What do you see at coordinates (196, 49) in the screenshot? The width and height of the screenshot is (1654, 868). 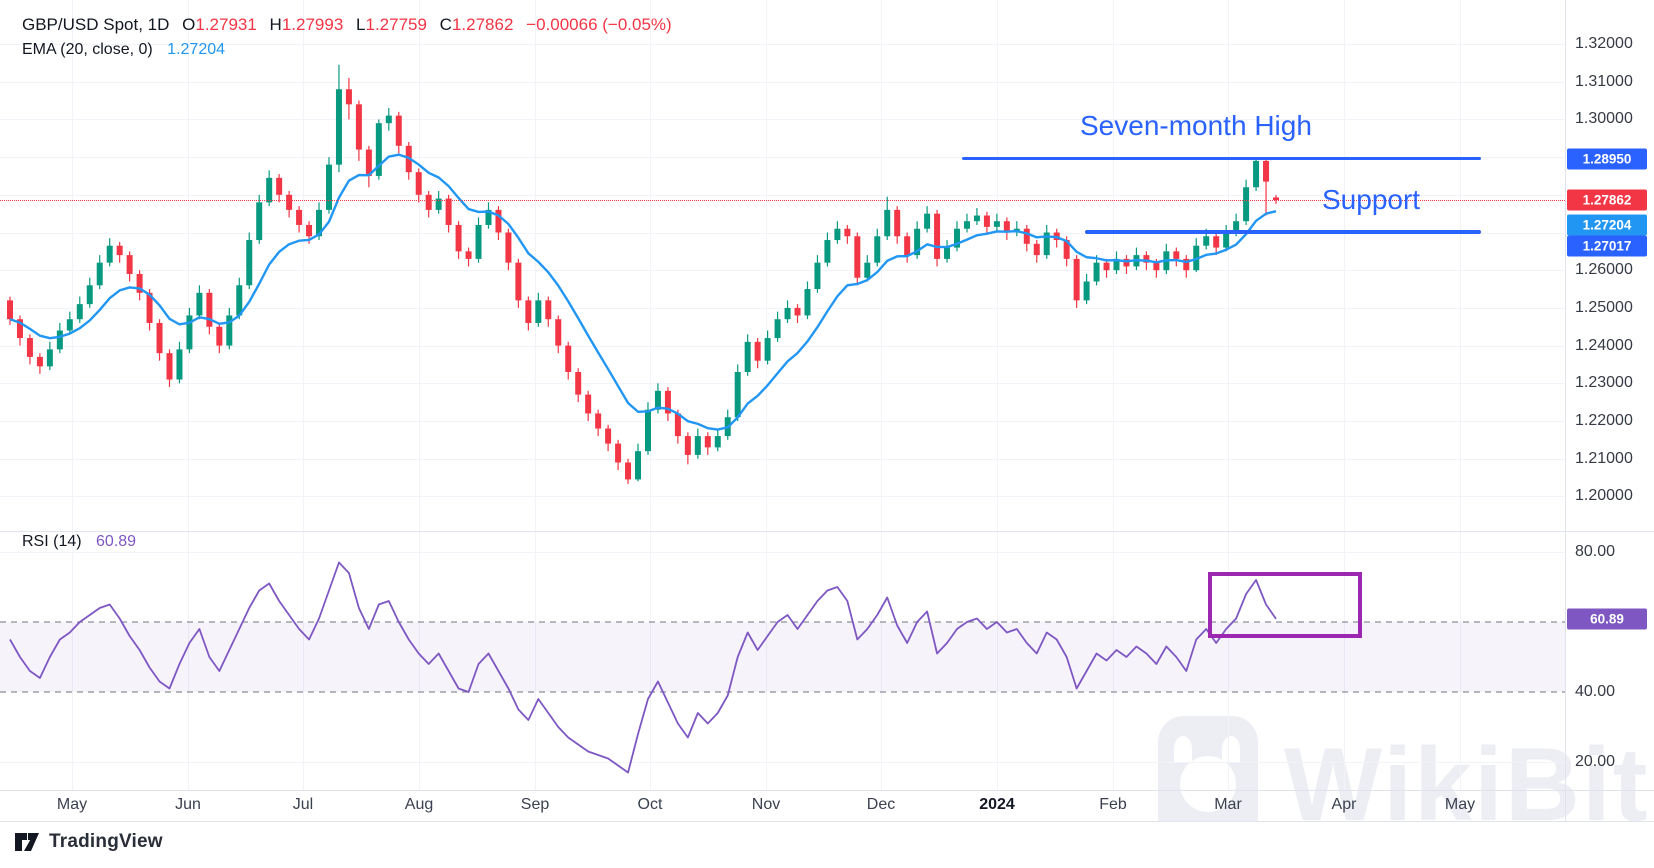 I see `ema-legend-value: 1.27204` at bounding box center [196, 49].